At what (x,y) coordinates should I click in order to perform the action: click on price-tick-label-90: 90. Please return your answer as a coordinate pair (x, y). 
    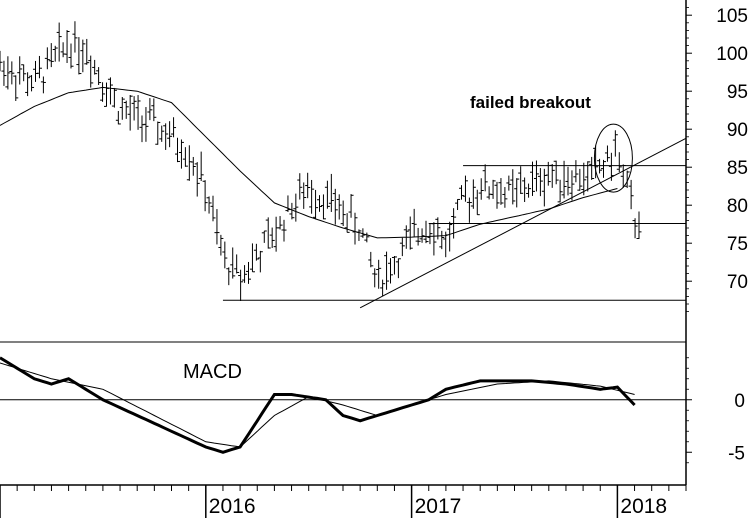
    Looking at the image, I should click on (737, 130).